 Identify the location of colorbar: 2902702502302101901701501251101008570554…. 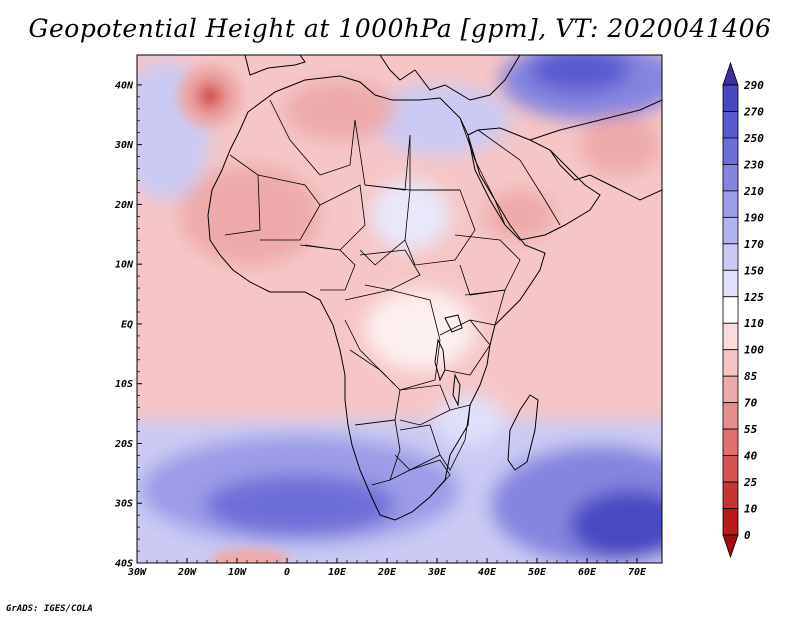
(743, 310).